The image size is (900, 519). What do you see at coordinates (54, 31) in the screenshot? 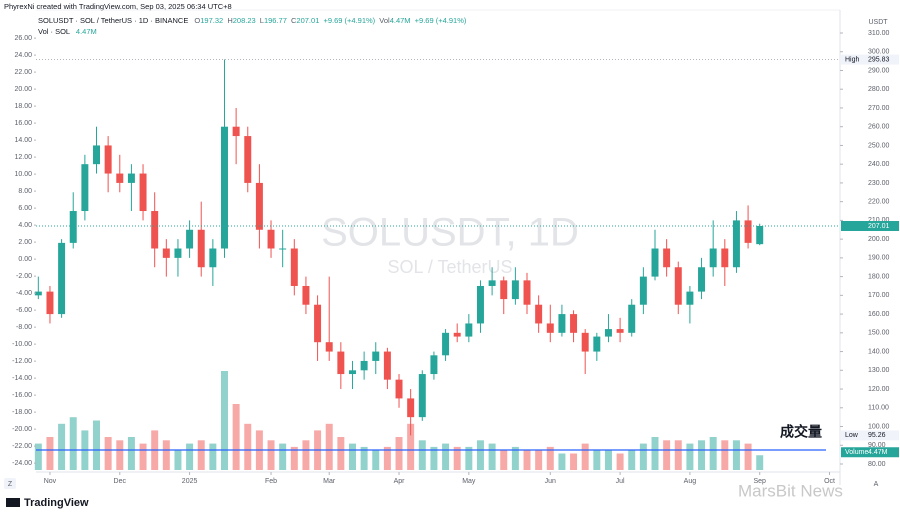
I see `volume-title: Vol · SOL` at bounding box center [54, 31].